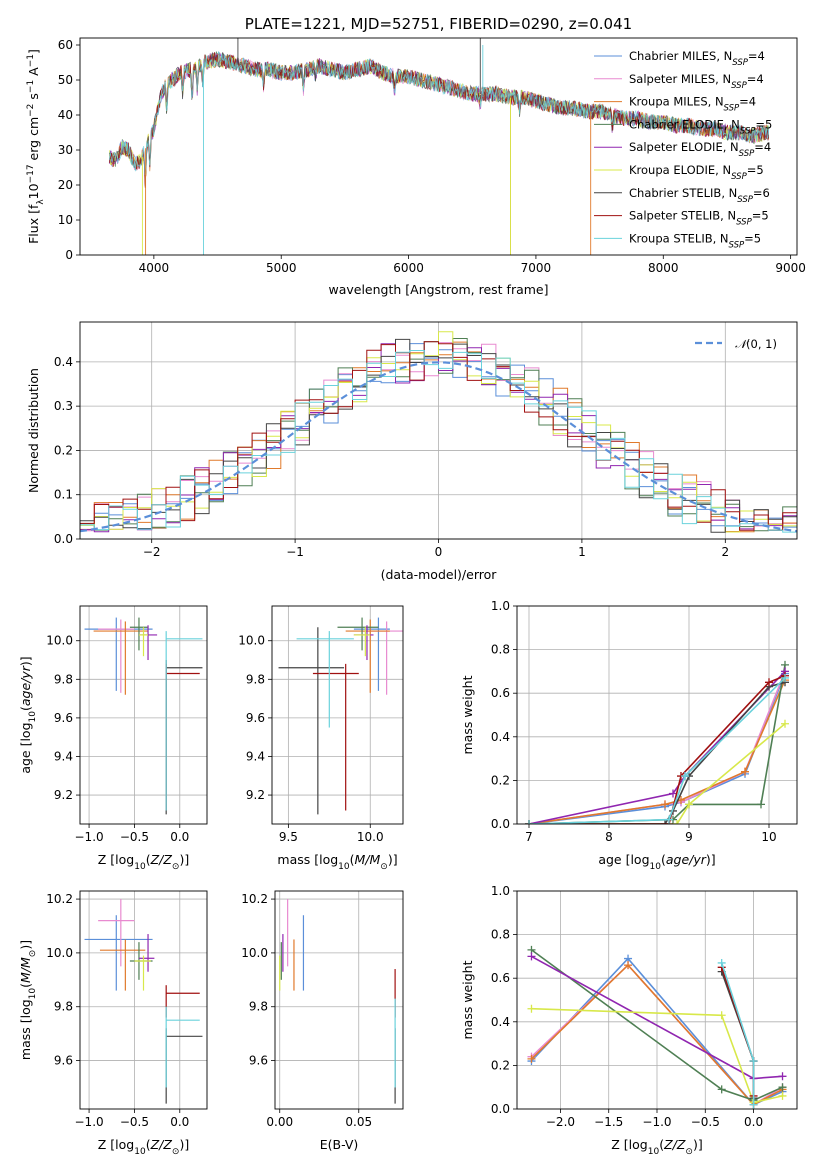 This screenshot has height=1170, width=819. I want to click on legend-label: Kroupa ELODIE, NSSP=5, so click(696, 172).